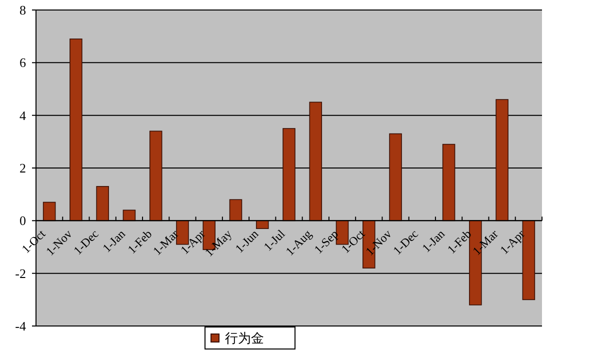 The image size is (594, 359). What do you see at coordinates (23, 168) in the screenshot?
I see `y-tick-label: 2` at bounding box center [23, 168].